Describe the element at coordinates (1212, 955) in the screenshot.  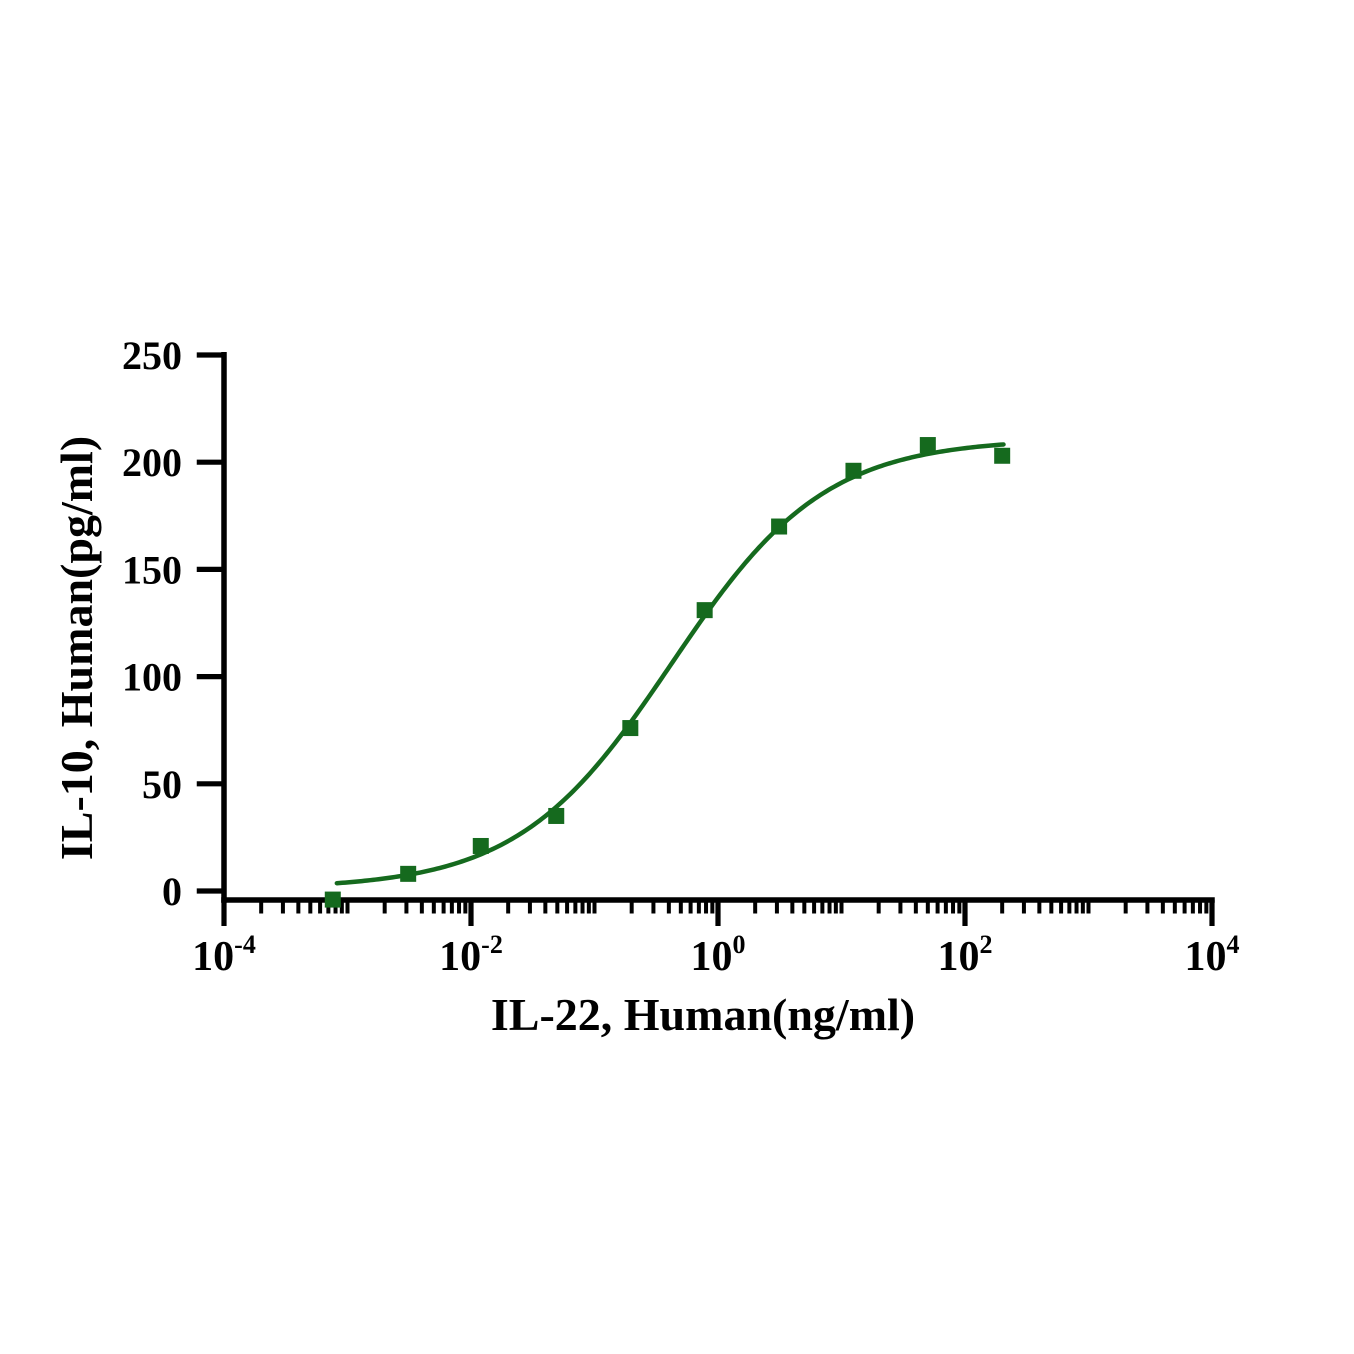
I see `x-tick-label: 10⁴` at that location.